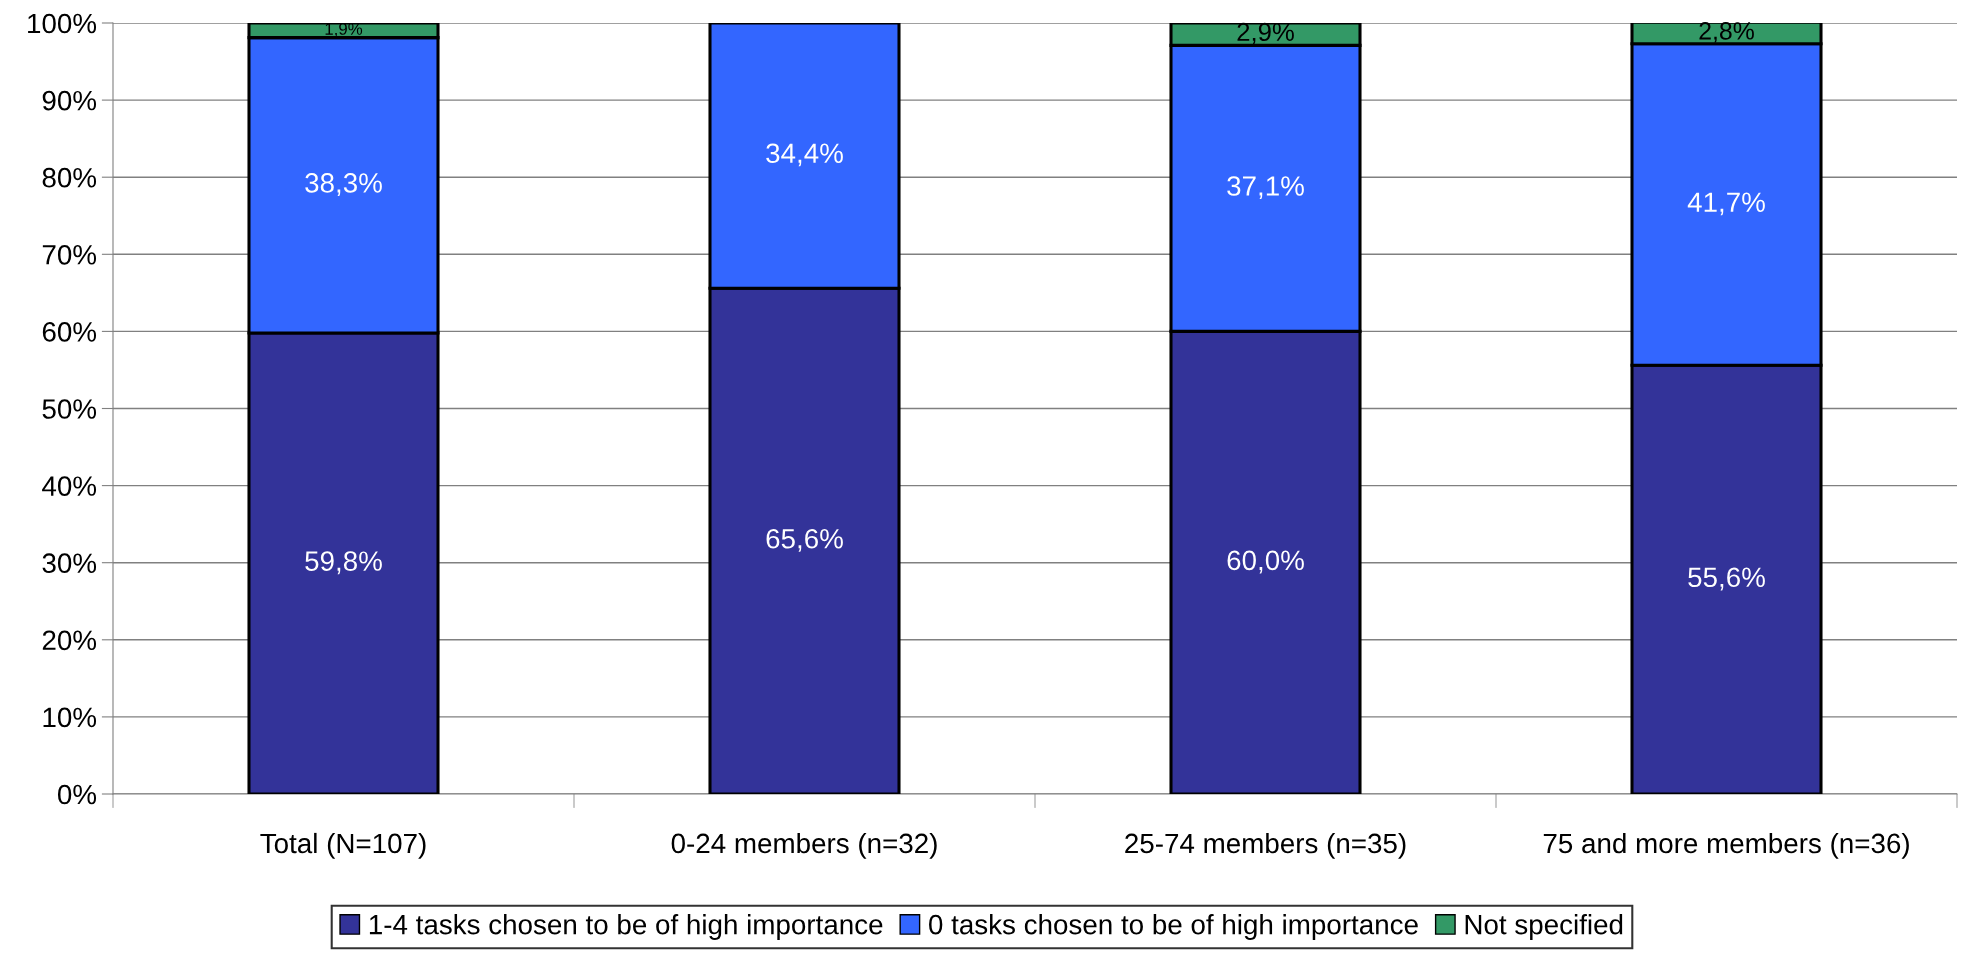 The width and height of the screenshot is (1964, 967). Describe the element at coordinates (70, 717) in the screenshot. I see `y-tick-label: 10%` at that location.